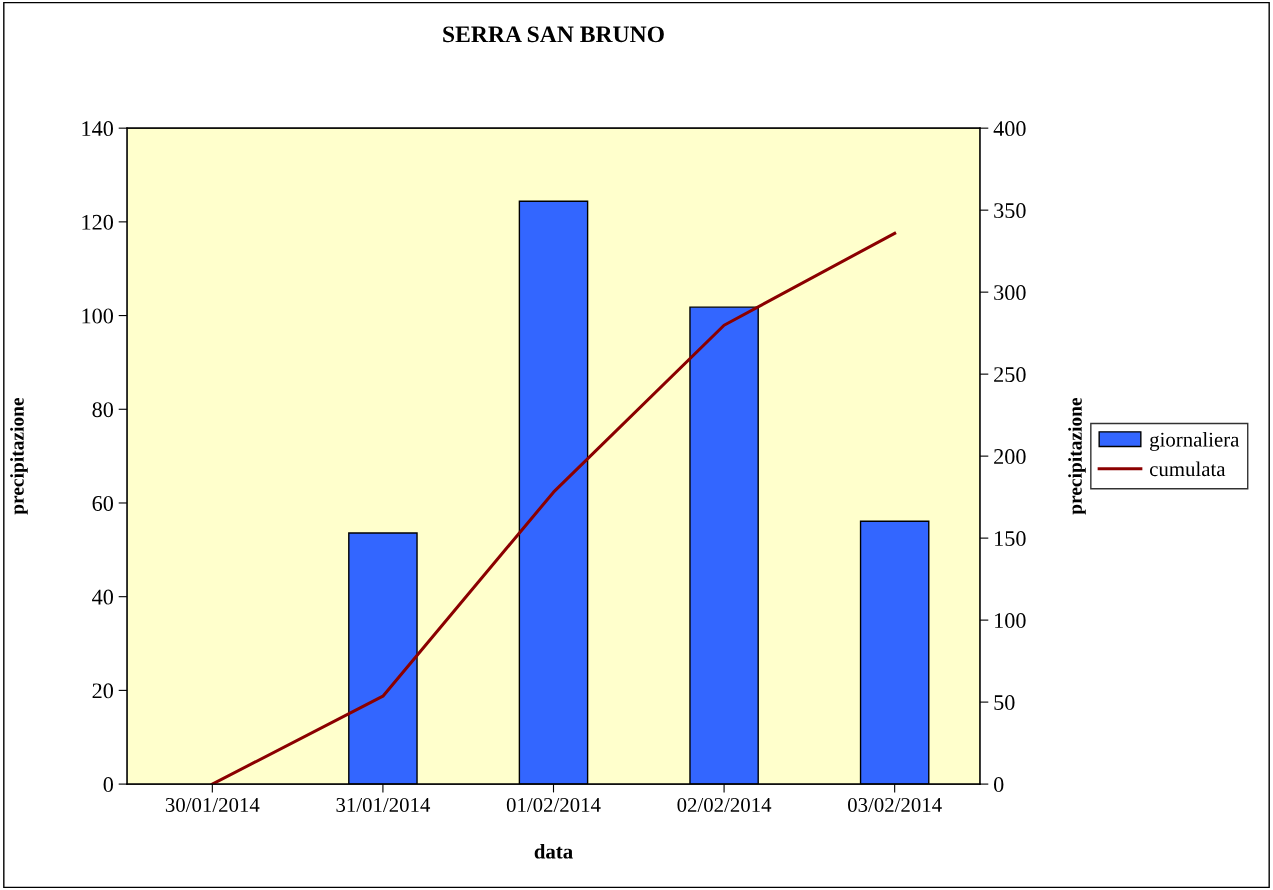 The width and height of the screenshot is (1273, 890). What do you see at coordinates (1010, 375) in the screenshot?
I see `y2-tick-label: 250` at bounding box center [1010, 375].